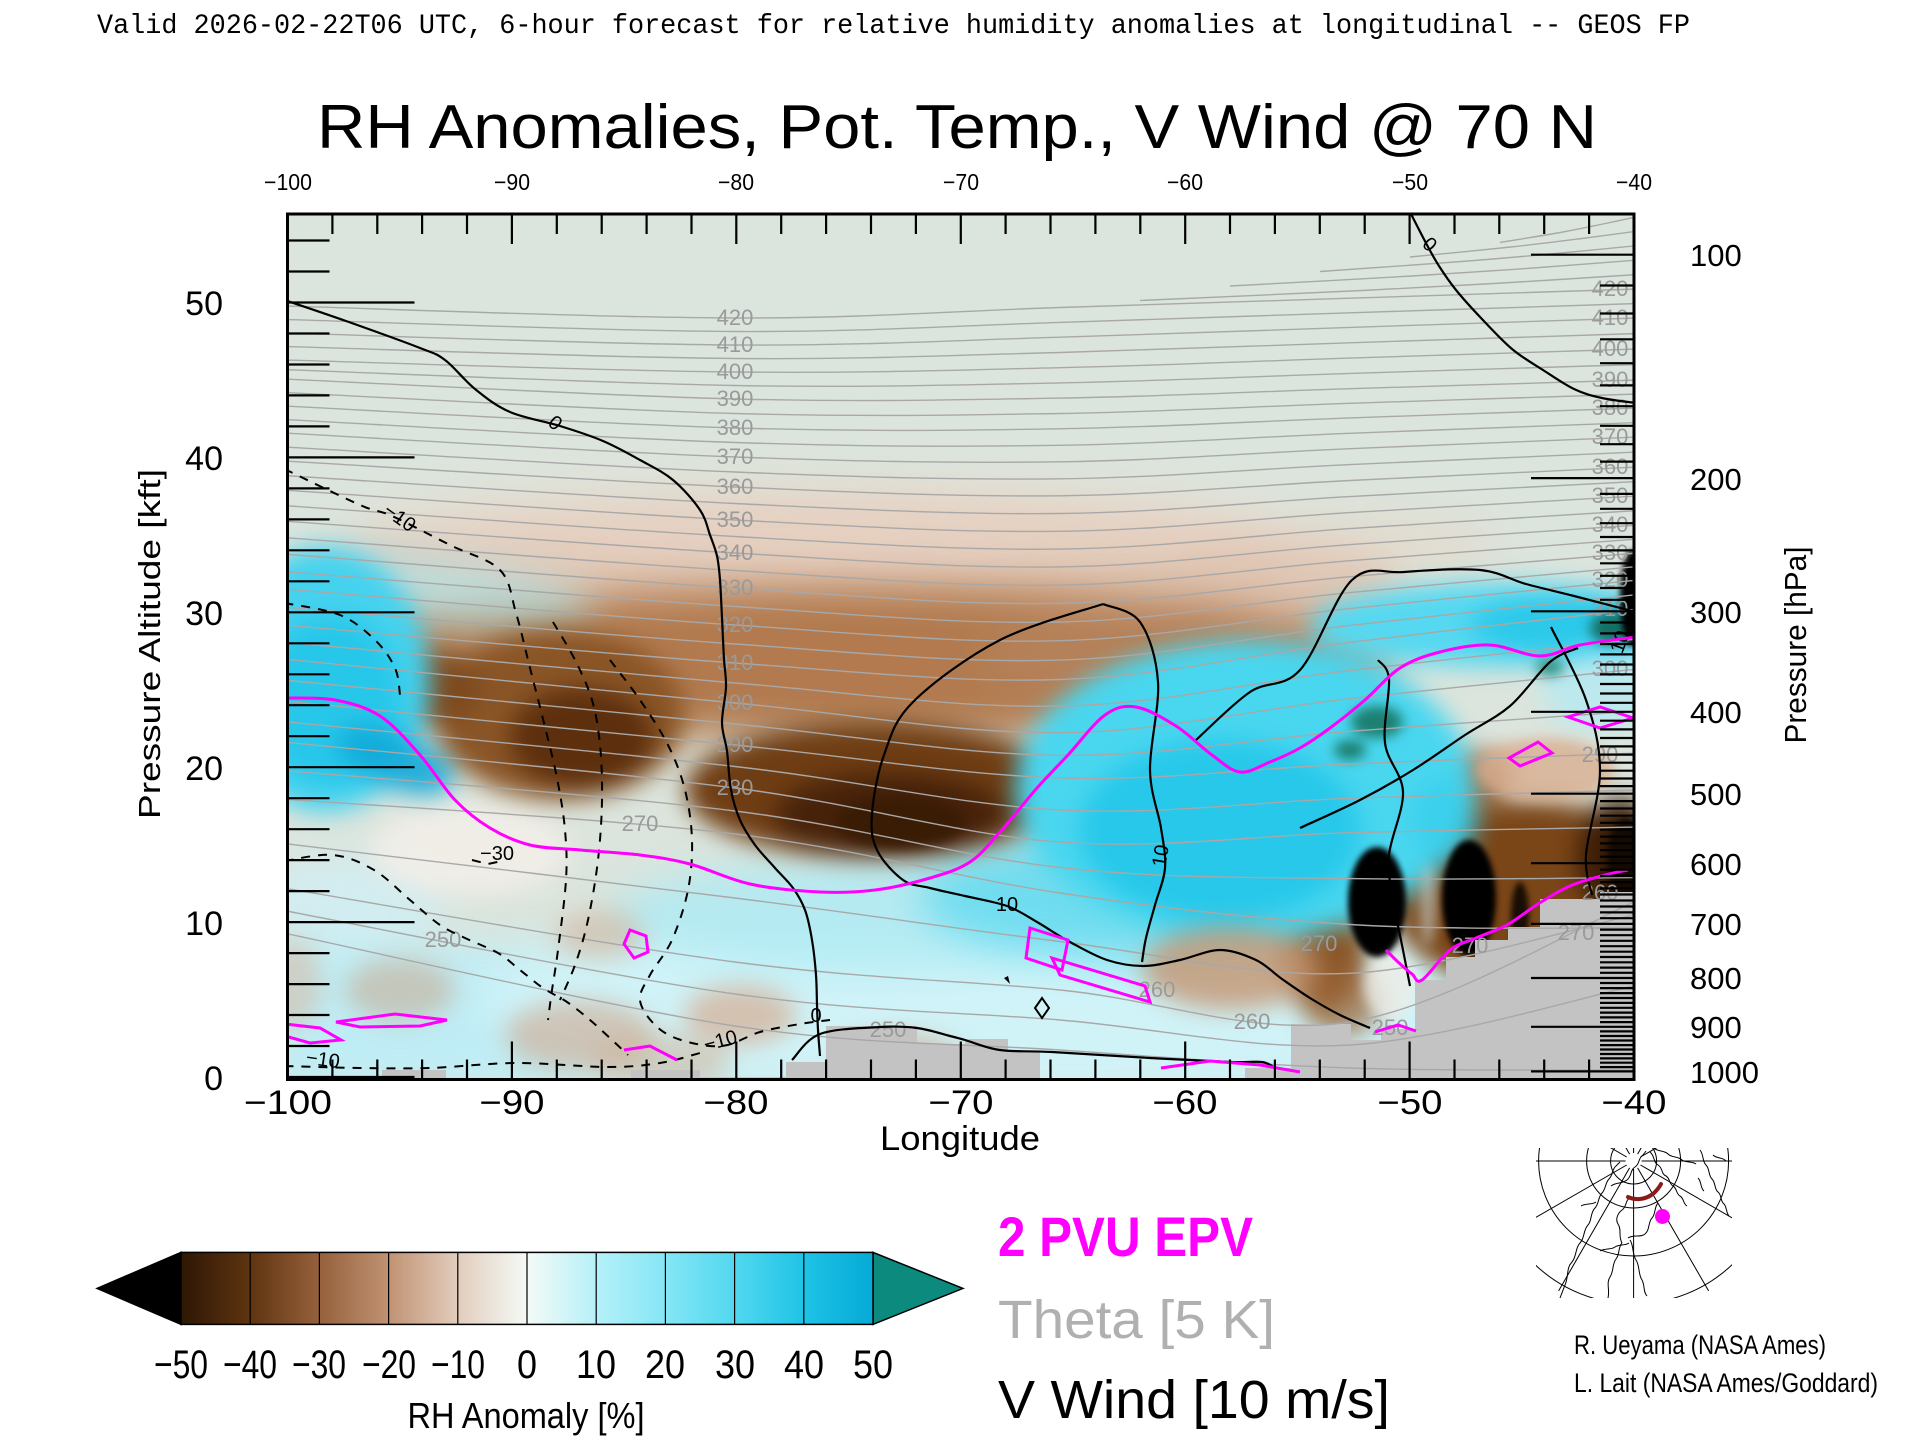 This screenshot has width=1920, height=1445. I want to click on svg-text: L. Lait (NASA Ames/Goddard), so click(1726, 1383).